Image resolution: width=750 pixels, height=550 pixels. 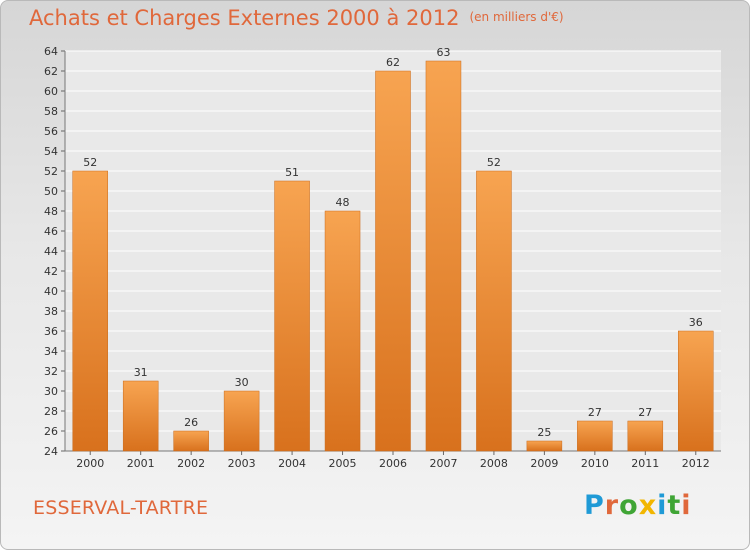 What do you see at coordinates (121, 508) in the screenshot?
I see `commune-name: ESSERVAL-TARTRE` at bounding box center [121, 508].